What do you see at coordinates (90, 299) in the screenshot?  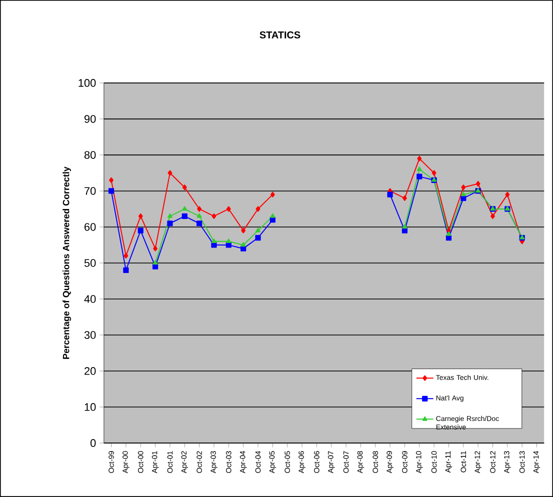 I see `y-tick-label: 40` at bounding box center [90, 299].